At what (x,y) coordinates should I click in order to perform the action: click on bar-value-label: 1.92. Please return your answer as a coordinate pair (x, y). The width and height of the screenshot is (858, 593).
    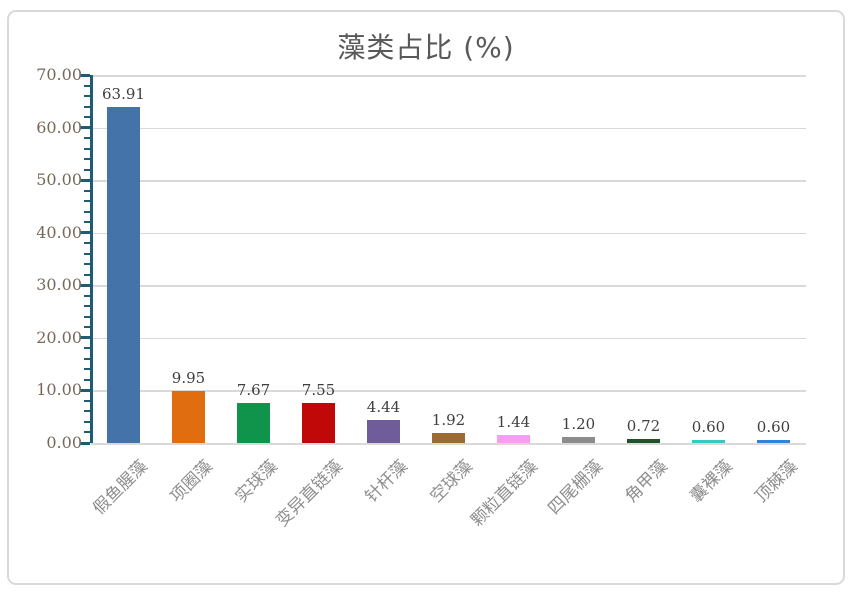
    Looking at the image, I should click on (448, 419).